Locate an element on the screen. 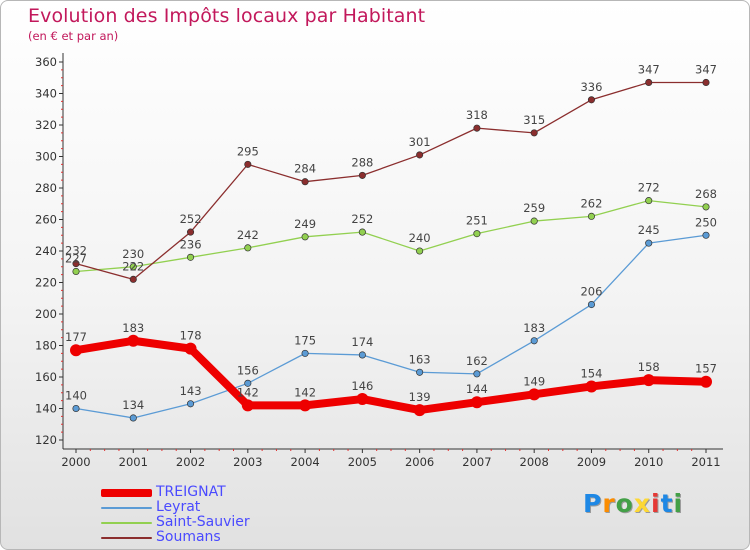  data-label-treignat: 183 is located at coordinates (133, 328).